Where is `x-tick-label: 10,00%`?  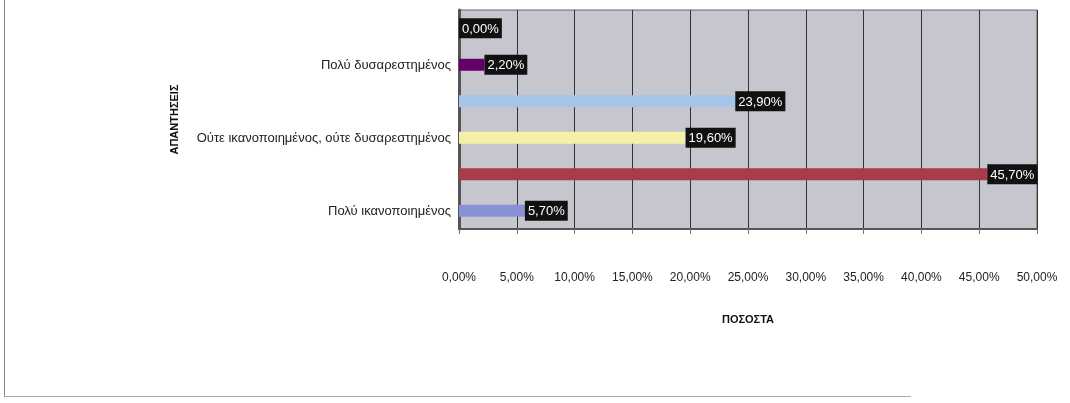
x-tick-label: 10,00% is located at coordinates (575, 277).